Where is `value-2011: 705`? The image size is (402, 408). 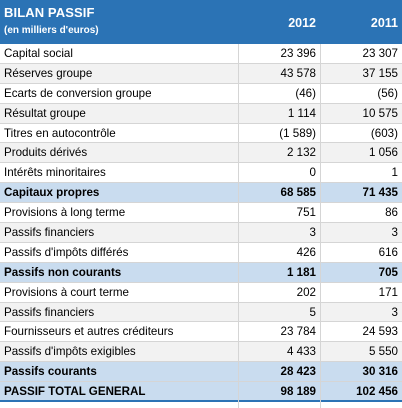
value-2011: 705 is located at coordinates (388, 272).